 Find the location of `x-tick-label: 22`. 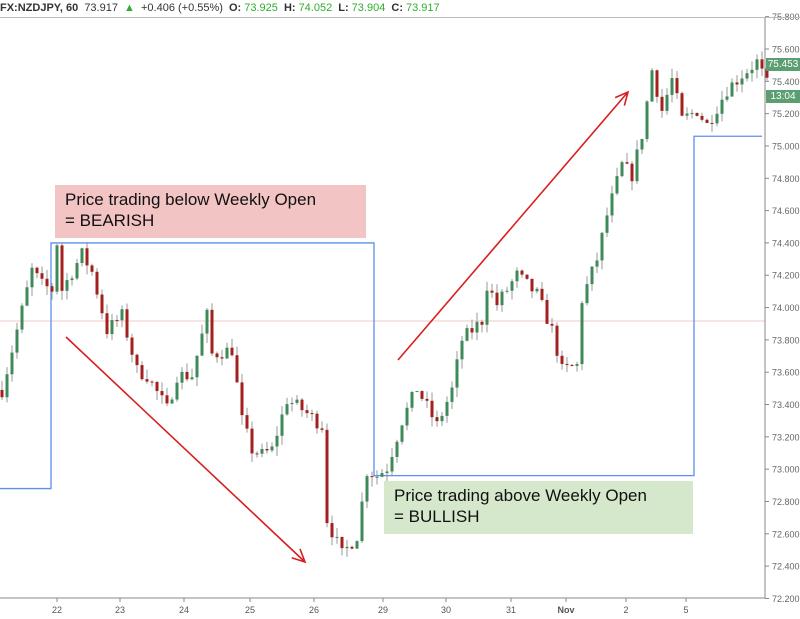

x-tick-label: 22 is located at coordinates (57, 610).